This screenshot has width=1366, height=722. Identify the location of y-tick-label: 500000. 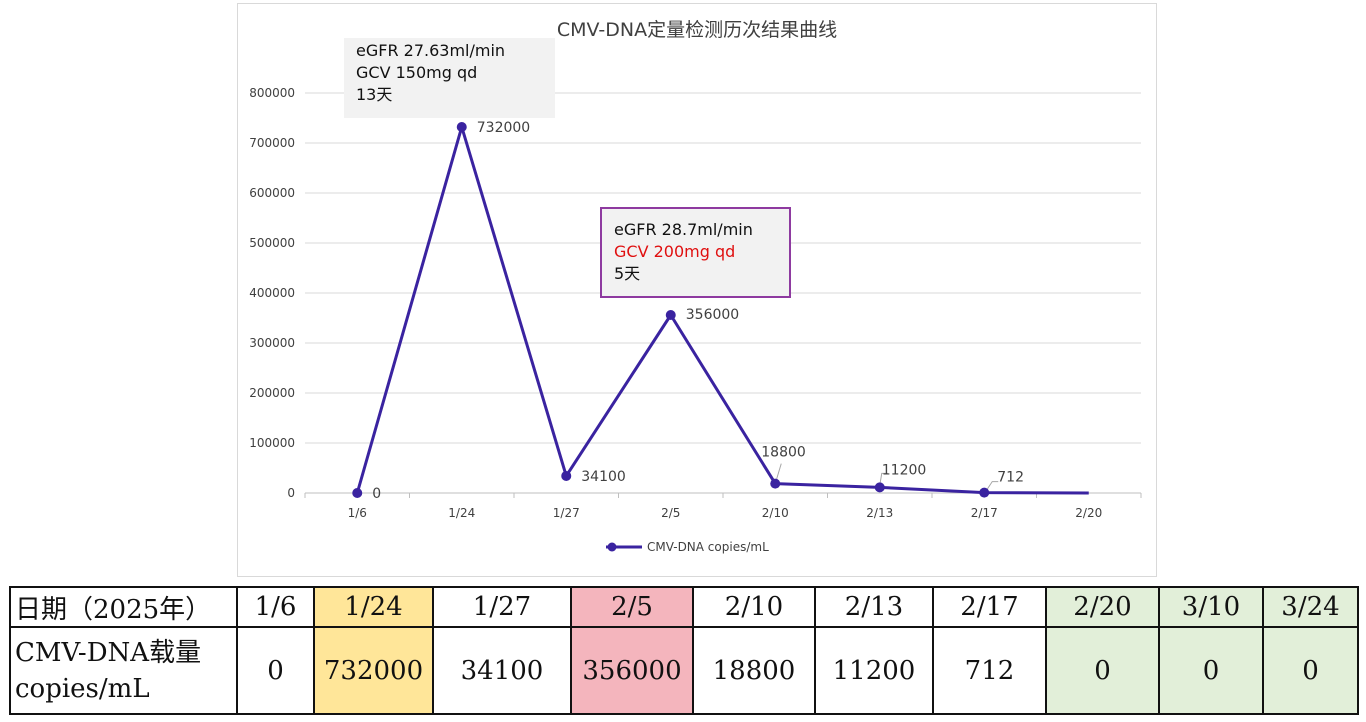
(272, 243).